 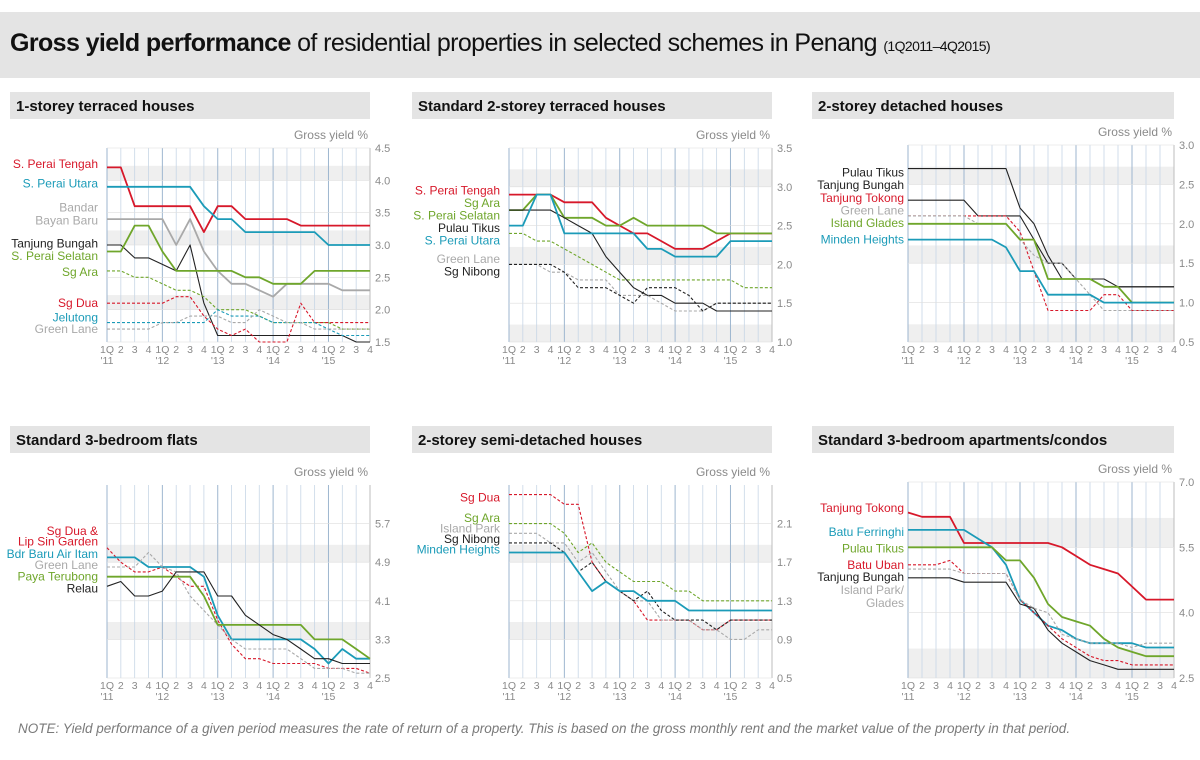 What do you see at coordinates (67, 565) in the screenshot?
I see `series-label: Green Lane` at bounding box center [67, 565].